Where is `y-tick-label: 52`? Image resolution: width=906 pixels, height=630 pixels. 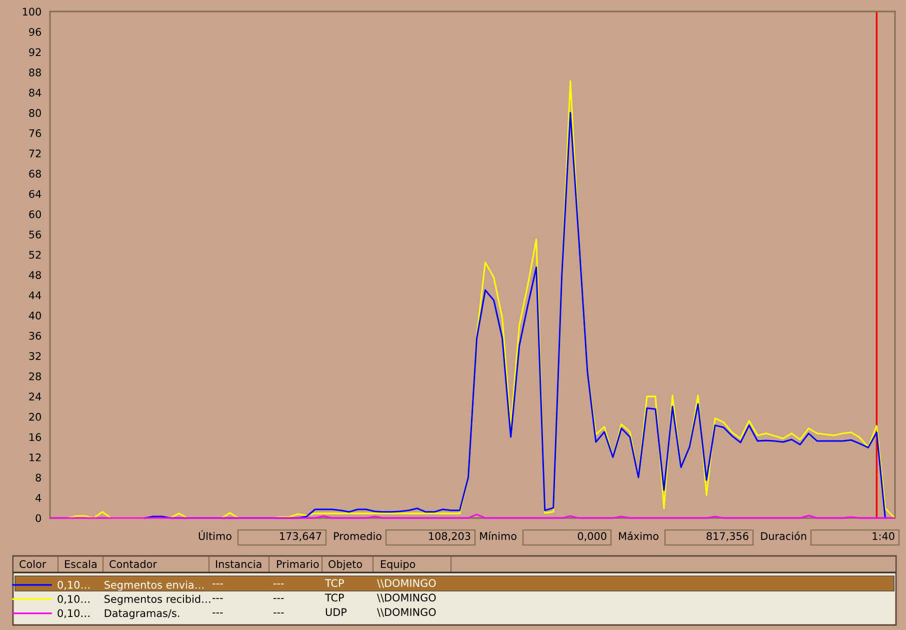 y-tick-label: 52 is located at coordinates (35, 254).